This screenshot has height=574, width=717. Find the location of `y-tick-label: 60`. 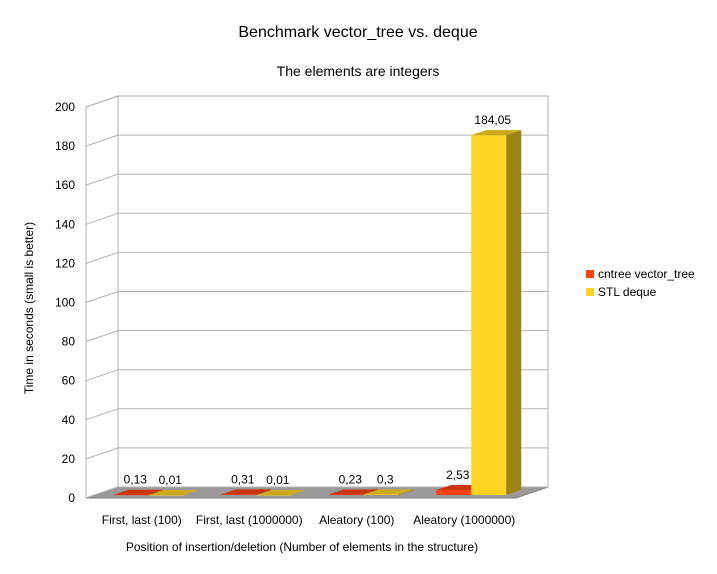

y-tick-label: 60 is located at coordinates (69, 381).